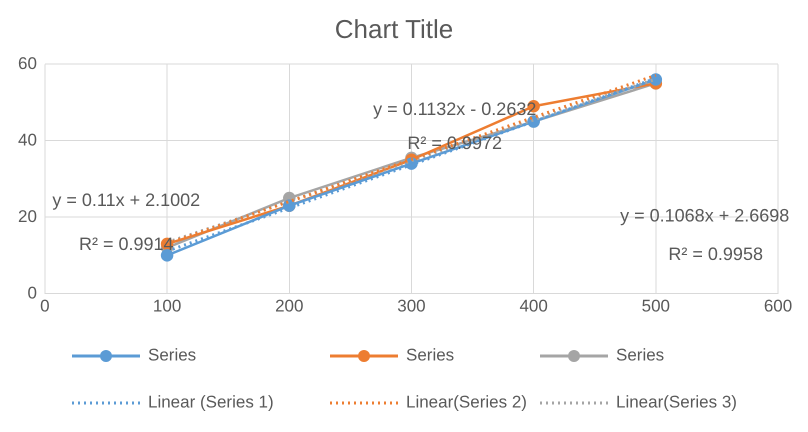  What do you see at coordinates (211, 402) in the screenshot?
I see `legend-label: Linear (Series 1)` at bounding box center [211, 402].